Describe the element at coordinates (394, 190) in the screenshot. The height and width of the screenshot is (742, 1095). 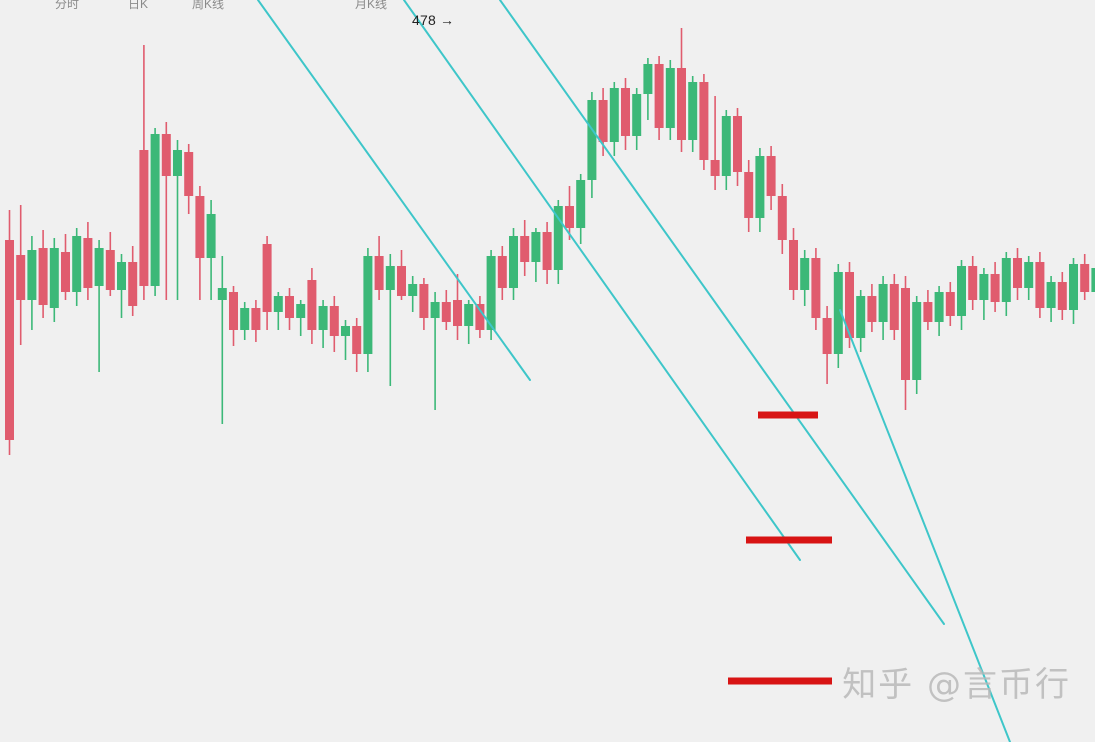
I see `channel-upper` at that location.